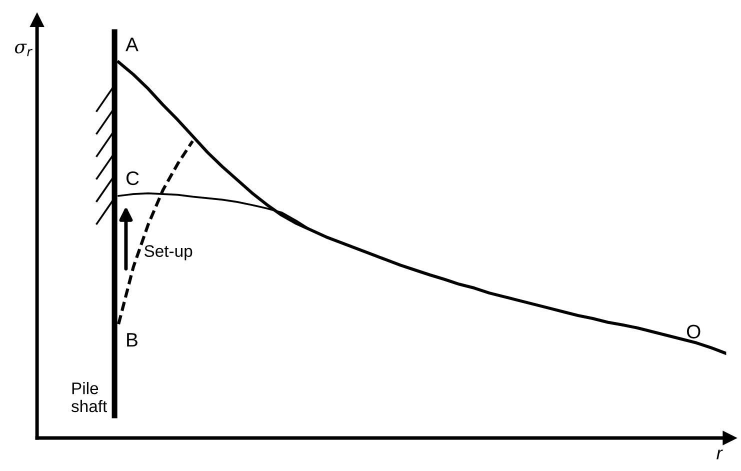 This screenshot has width=741, height=471. What do you see at coordinates (132, 45) in the screenshot?
I see `text: A` at bounding box center [132, 45].